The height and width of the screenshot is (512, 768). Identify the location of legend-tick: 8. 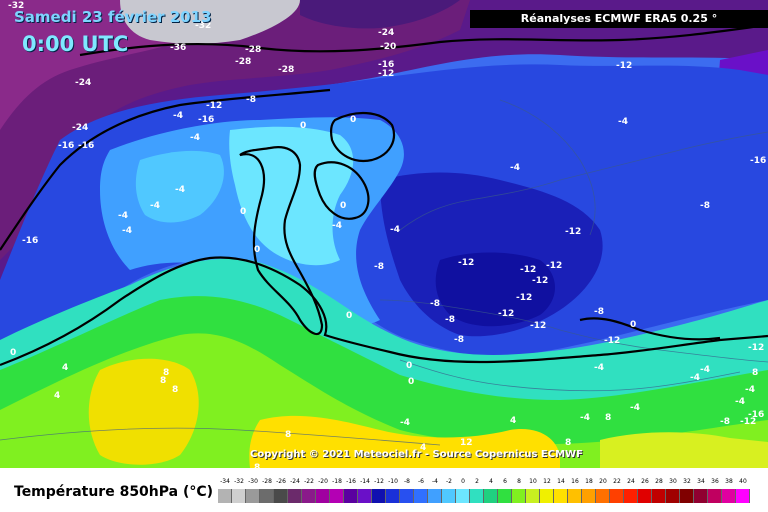
(519, 481).